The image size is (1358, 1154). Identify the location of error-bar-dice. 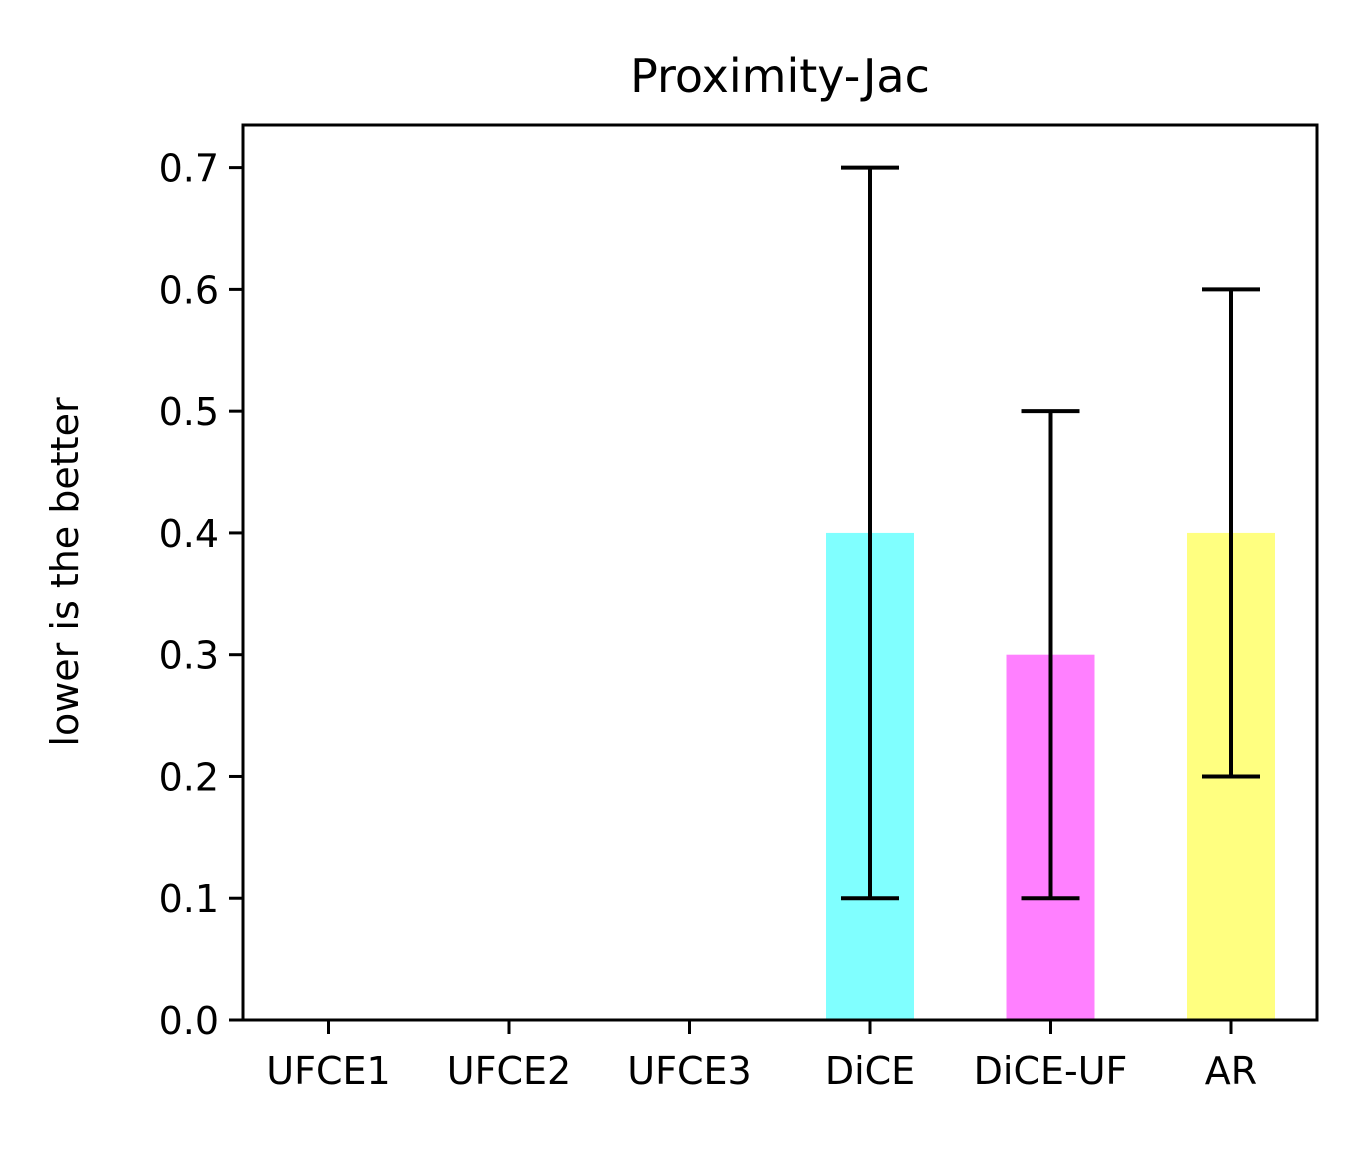
(870, 533).